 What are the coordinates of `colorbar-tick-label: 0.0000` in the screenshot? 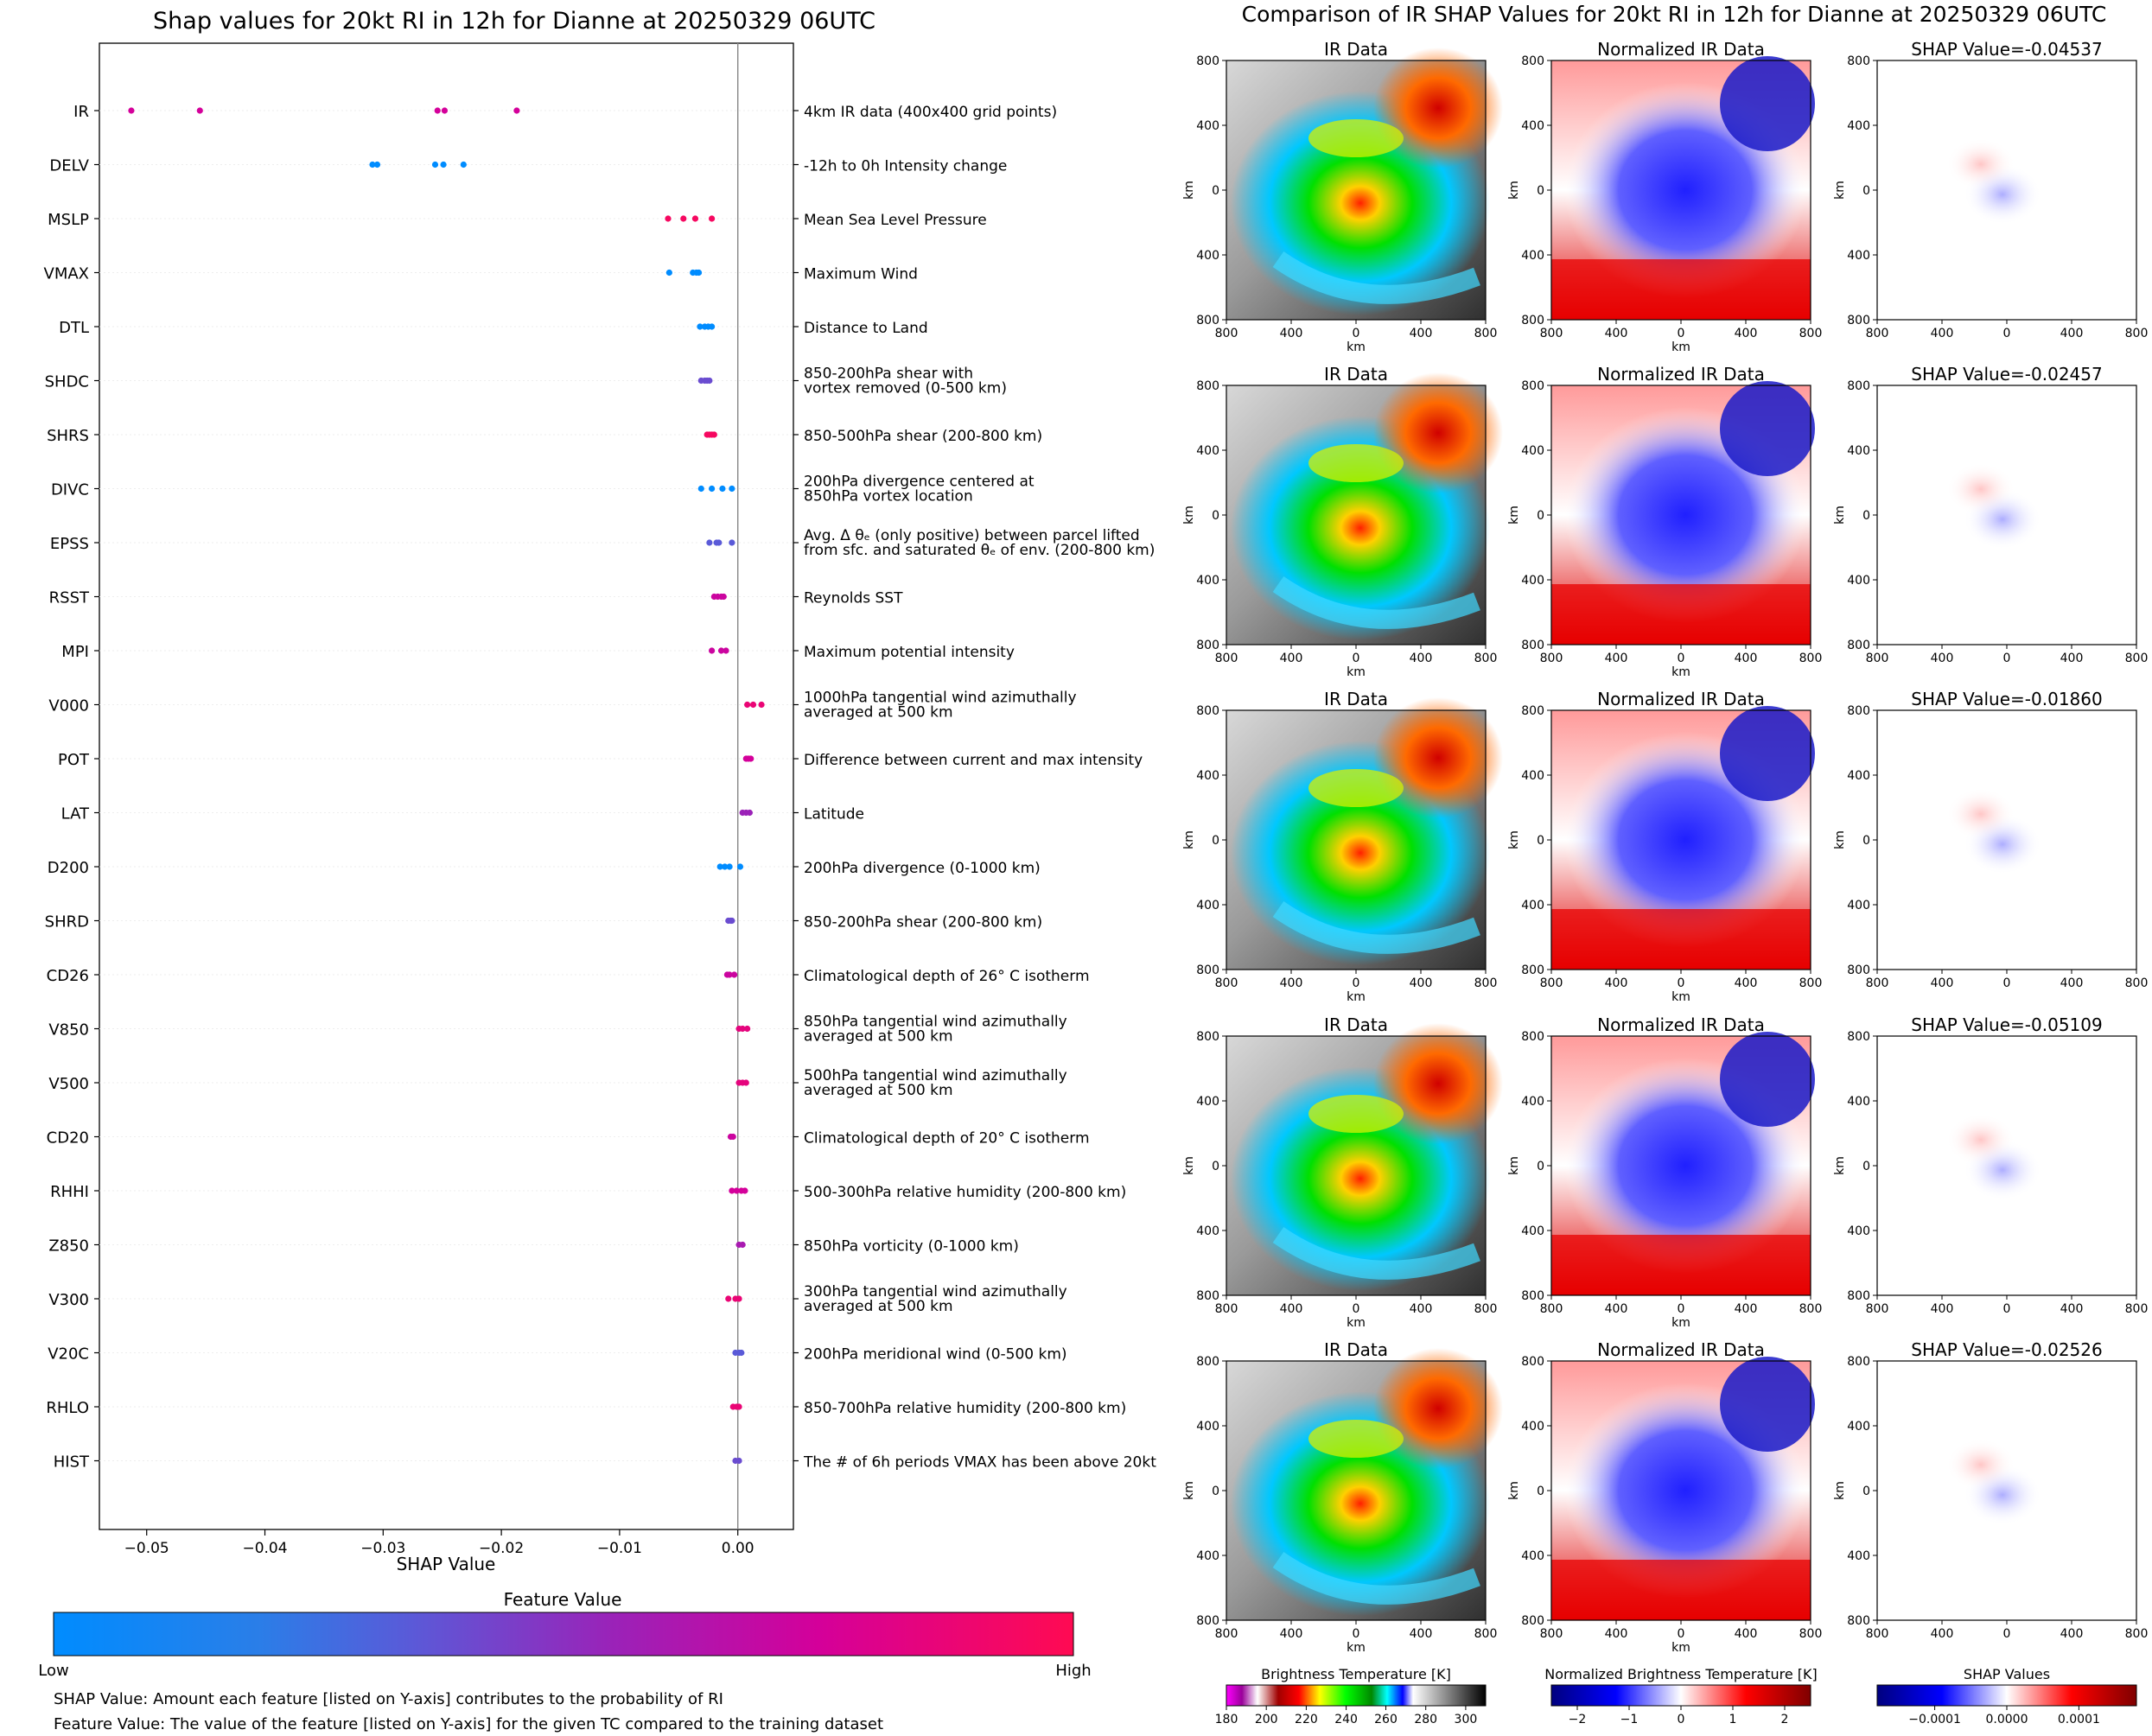 It's located at (2007, 1719).